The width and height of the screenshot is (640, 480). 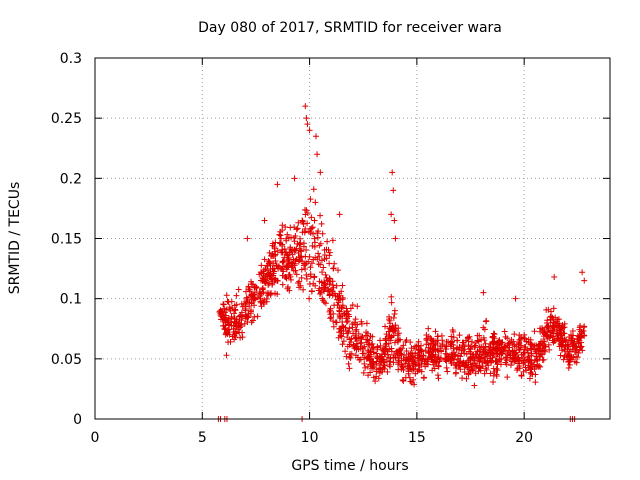 I want to click on x-tick-label: 5, so click(x=202, y=438).